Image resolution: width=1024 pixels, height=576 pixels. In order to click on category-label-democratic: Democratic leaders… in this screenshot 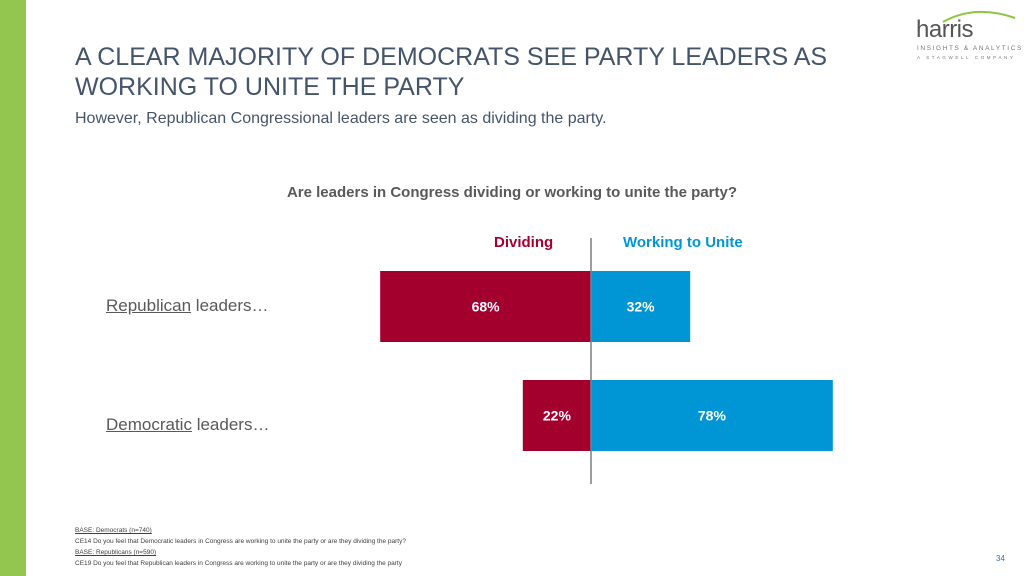, I will do `click(187, 425)`.